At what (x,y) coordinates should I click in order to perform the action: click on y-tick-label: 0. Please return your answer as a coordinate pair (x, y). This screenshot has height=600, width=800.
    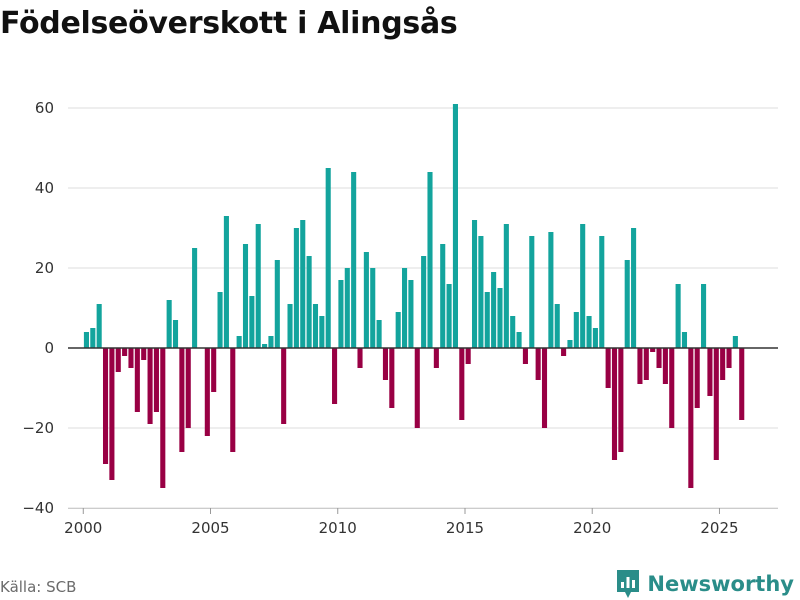
    Looking at the image, I should click on (49, 348).